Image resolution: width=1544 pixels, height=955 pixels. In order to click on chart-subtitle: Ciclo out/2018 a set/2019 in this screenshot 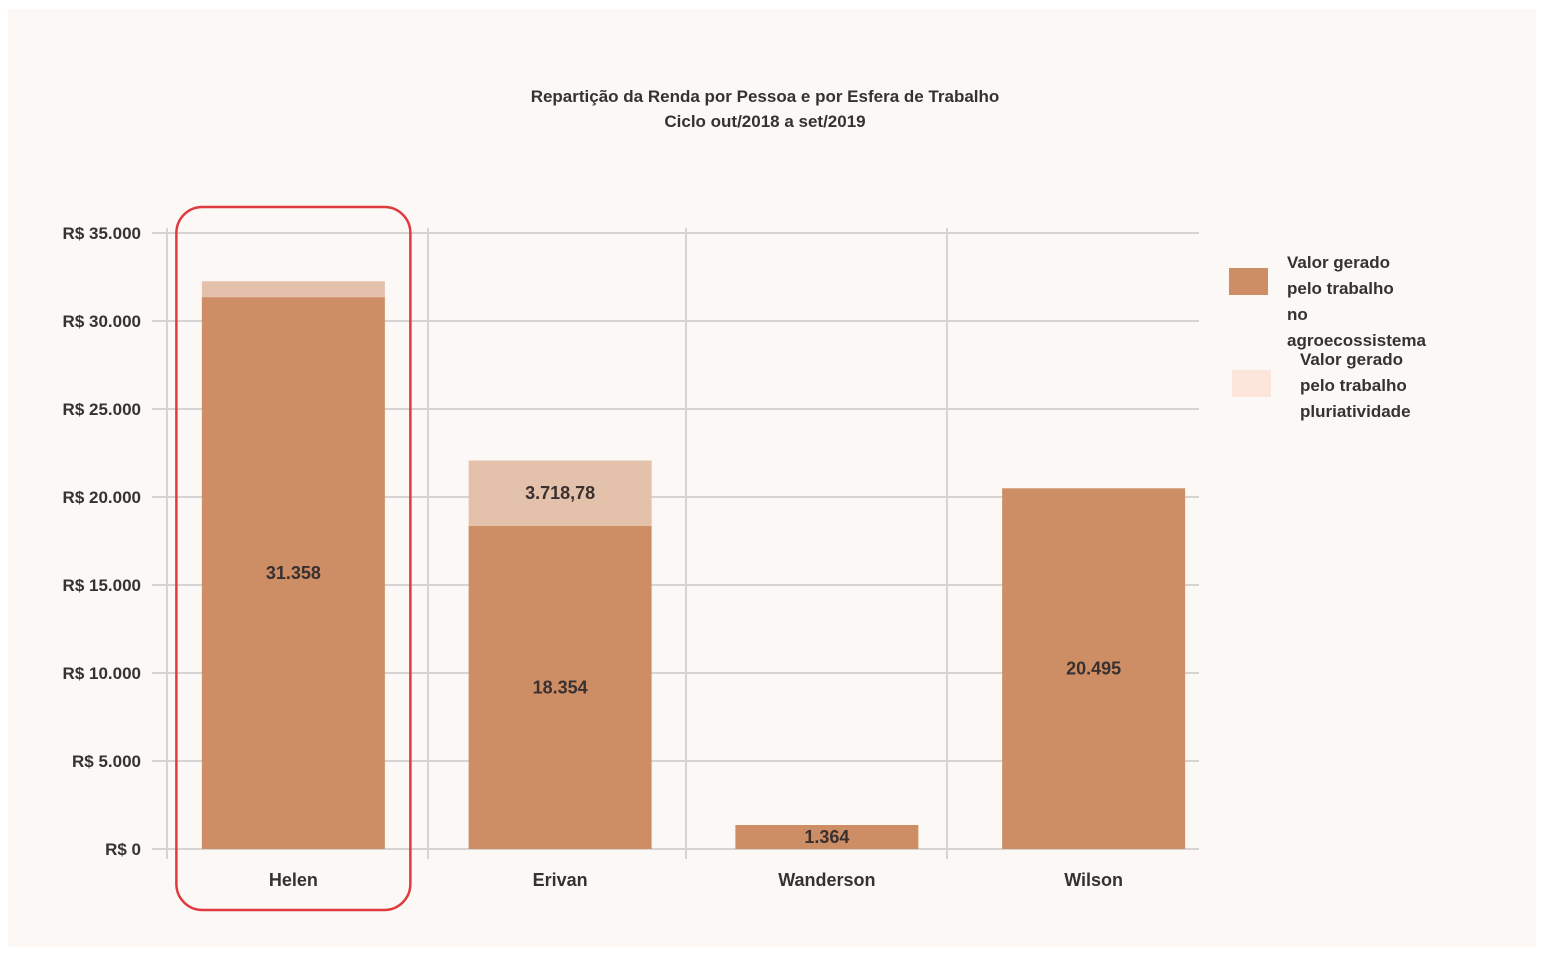, I will do `click(765, 121)`.